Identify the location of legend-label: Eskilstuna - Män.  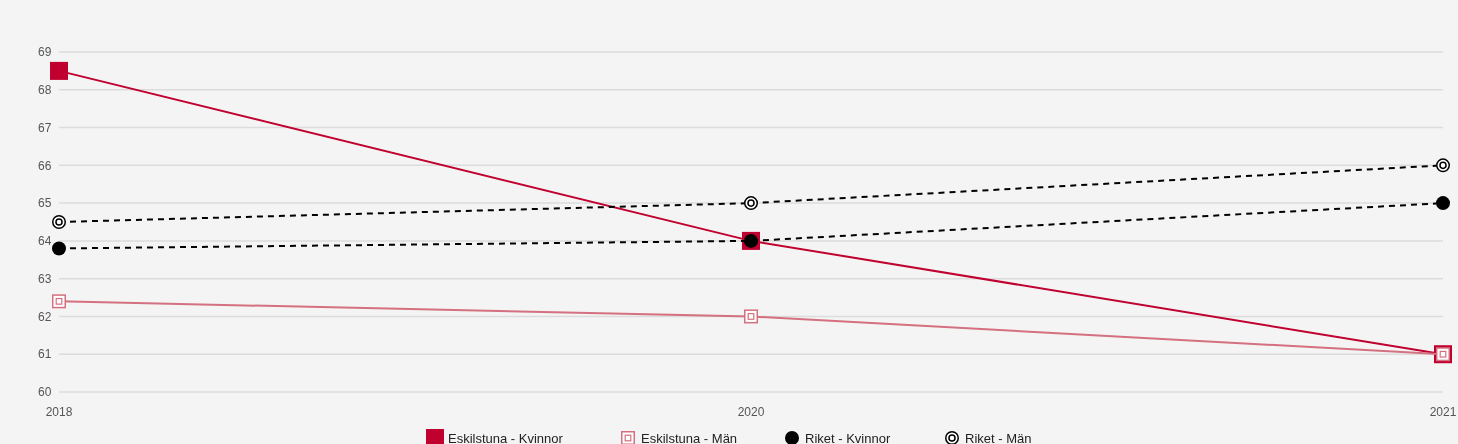
(689, 437).